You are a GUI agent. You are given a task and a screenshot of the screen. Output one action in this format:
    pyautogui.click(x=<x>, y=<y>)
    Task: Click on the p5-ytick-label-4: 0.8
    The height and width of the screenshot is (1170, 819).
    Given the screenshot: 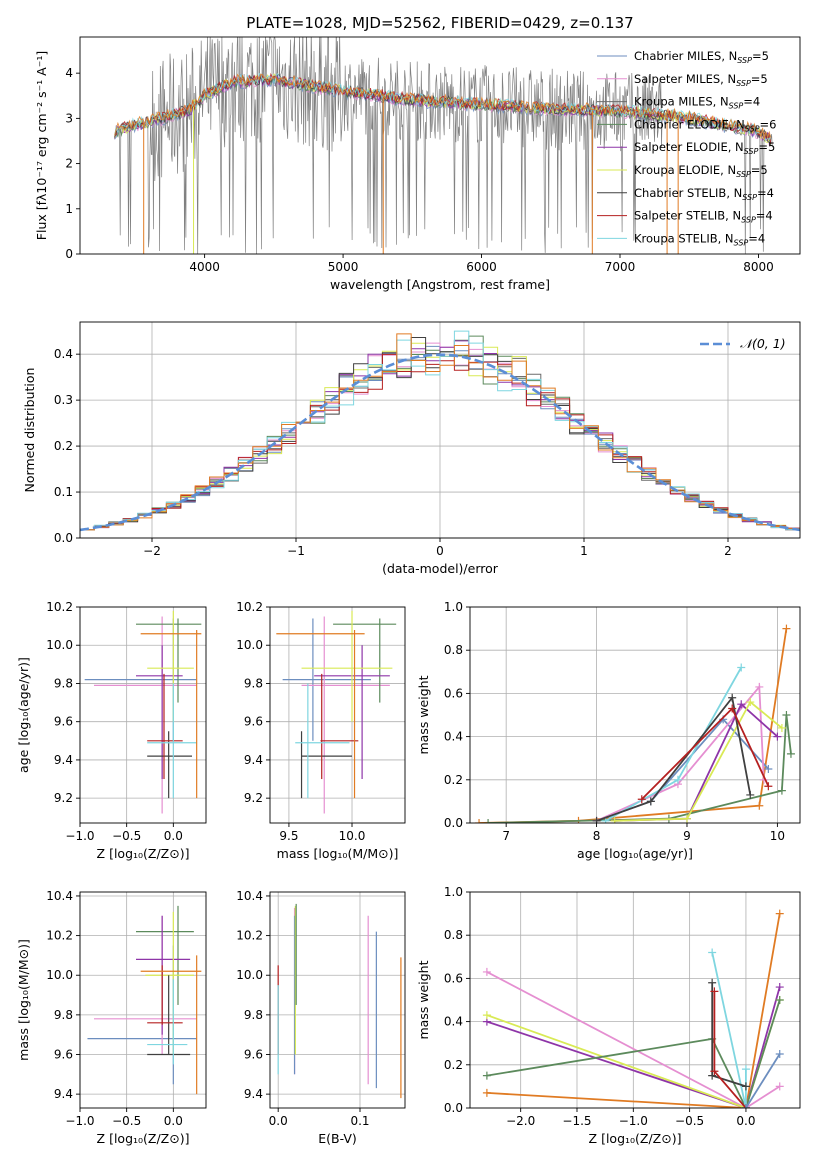 What is the action you would take?
    pyautogui.click(x=453, y=650)
    